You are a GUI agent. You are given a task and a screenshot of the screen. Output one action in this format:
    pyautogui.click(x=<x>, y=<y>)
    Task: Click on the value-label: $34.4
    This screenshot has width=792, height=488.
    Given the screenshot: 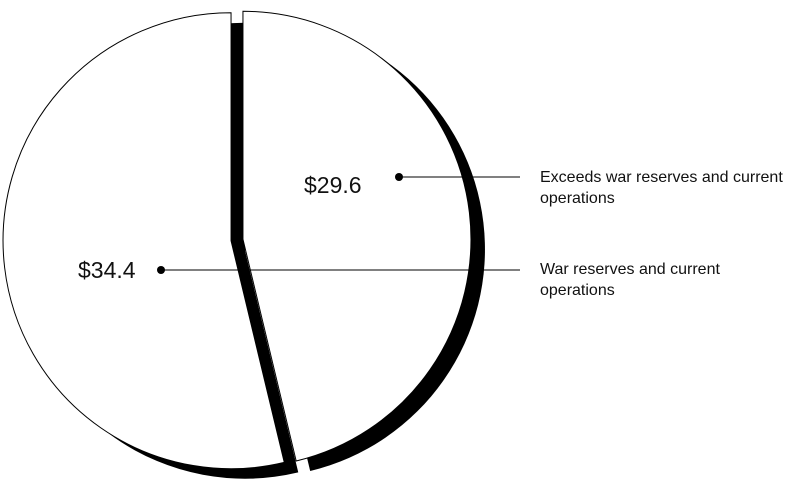 What is the action you would take?
    pyautogui.click(x=107, y=270)
    